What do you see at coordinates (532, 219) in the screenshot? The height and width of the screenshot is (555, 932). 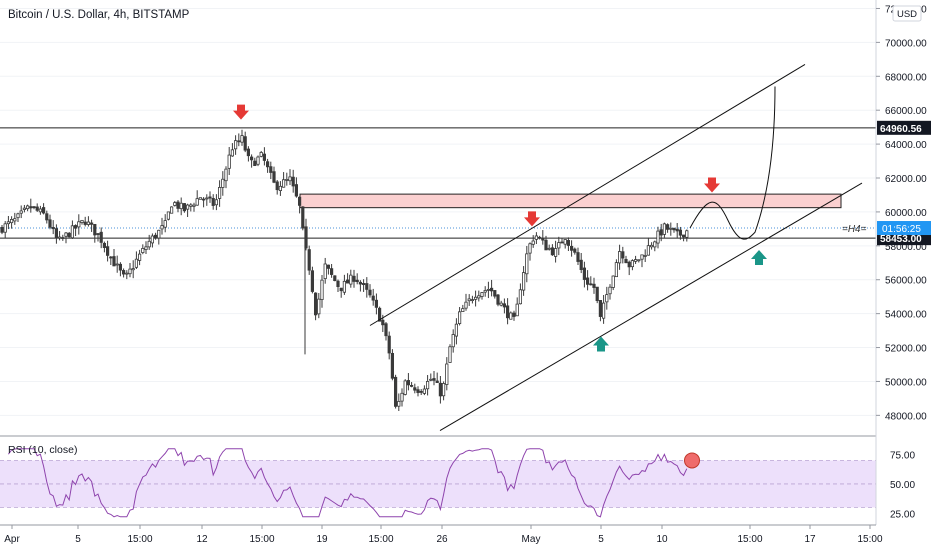 I see `down-arrow-icon` at bounding box center [532, 219].